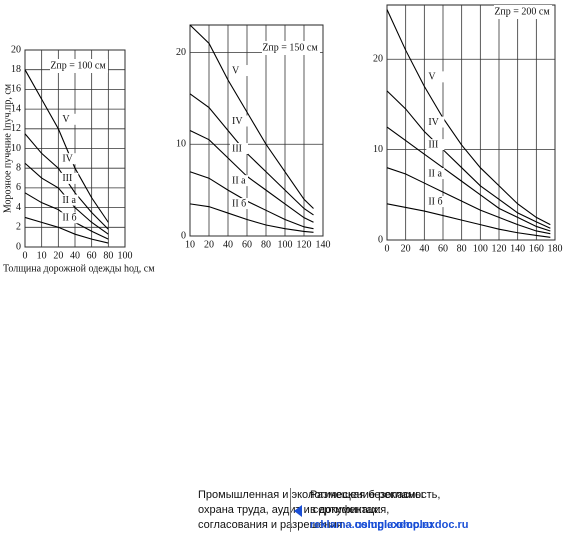 This screenshot has height=536, width=563. I want to click on divider, so click(290, 510).